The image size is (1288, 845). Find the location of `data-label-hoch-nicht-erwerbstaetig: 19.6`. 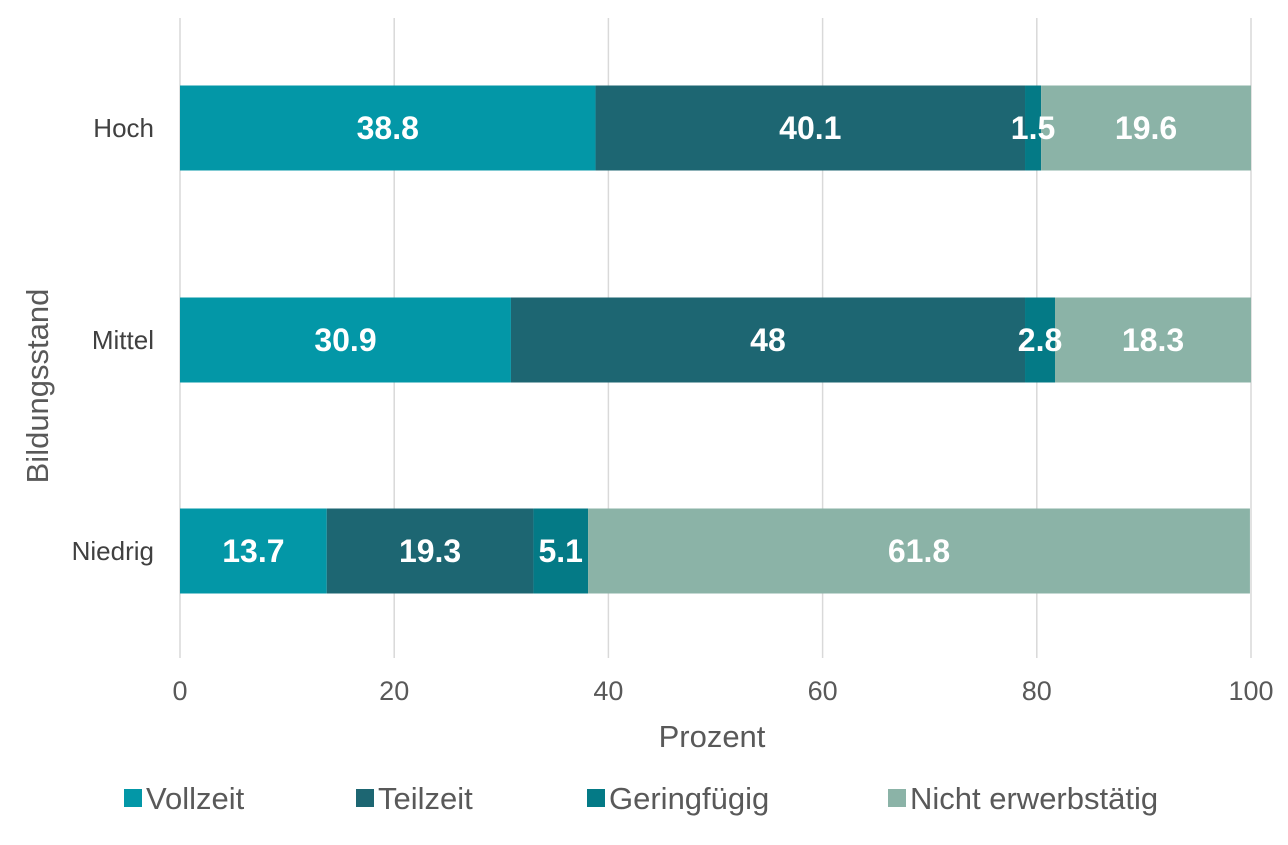

data-label-hoch-nicht-erwerbstaetig: 19.6 is located at coordinates (1146, 128).